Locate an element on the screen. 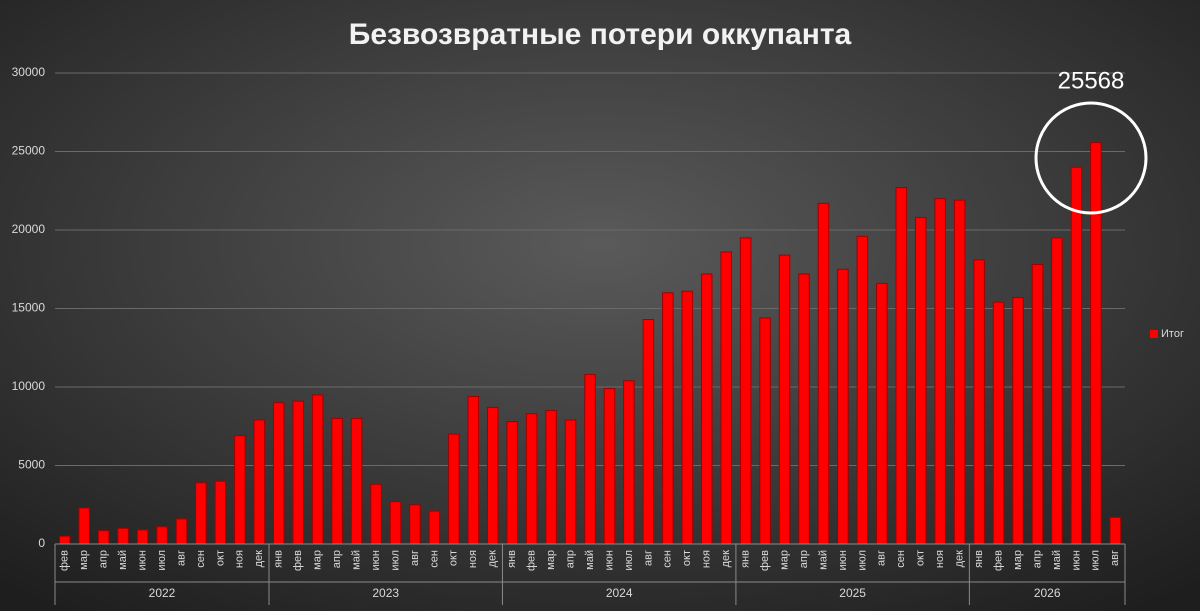 Image resolution: width=1200 pixels, height=616 pixels. group-label: 2023 is located at coordinates (385, 593).